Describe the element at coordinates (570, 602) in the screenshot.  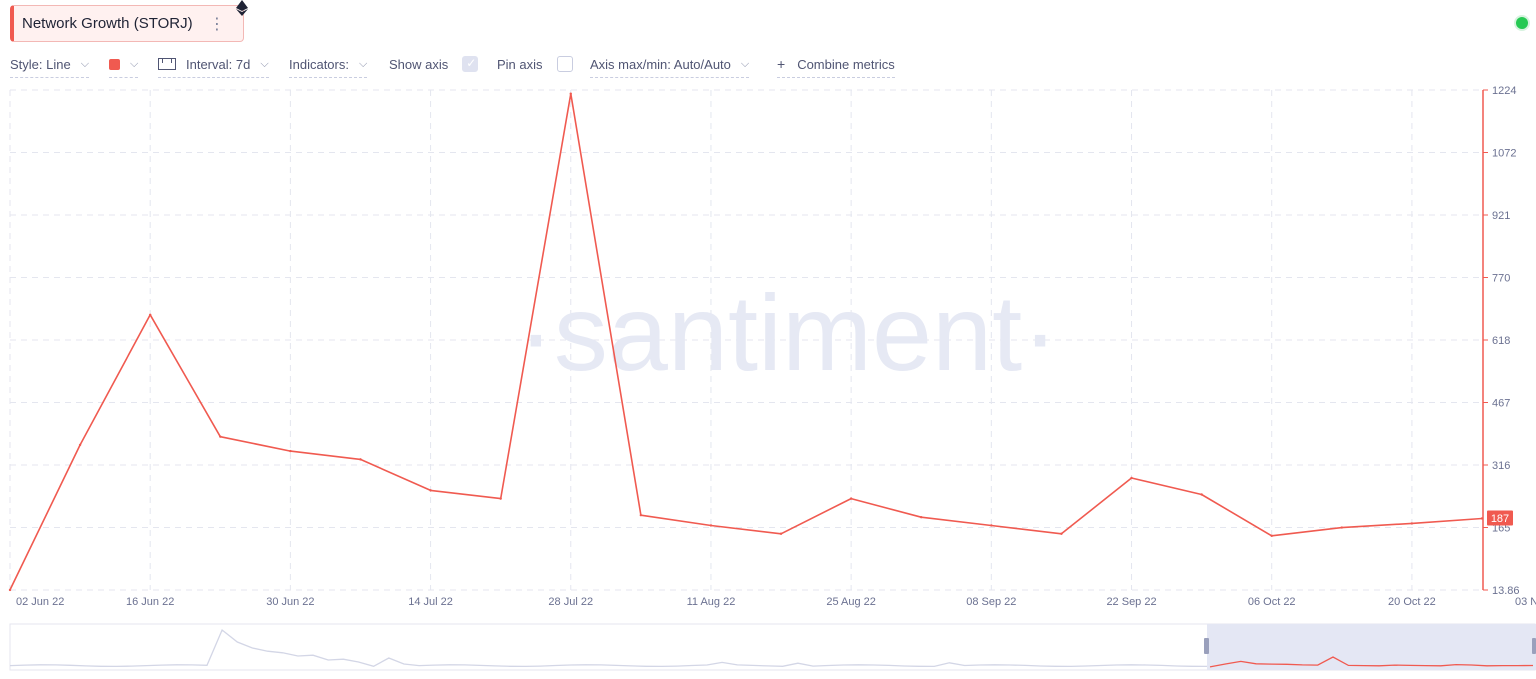
I see `x-tick-label: 28 Jul 22` at that location.